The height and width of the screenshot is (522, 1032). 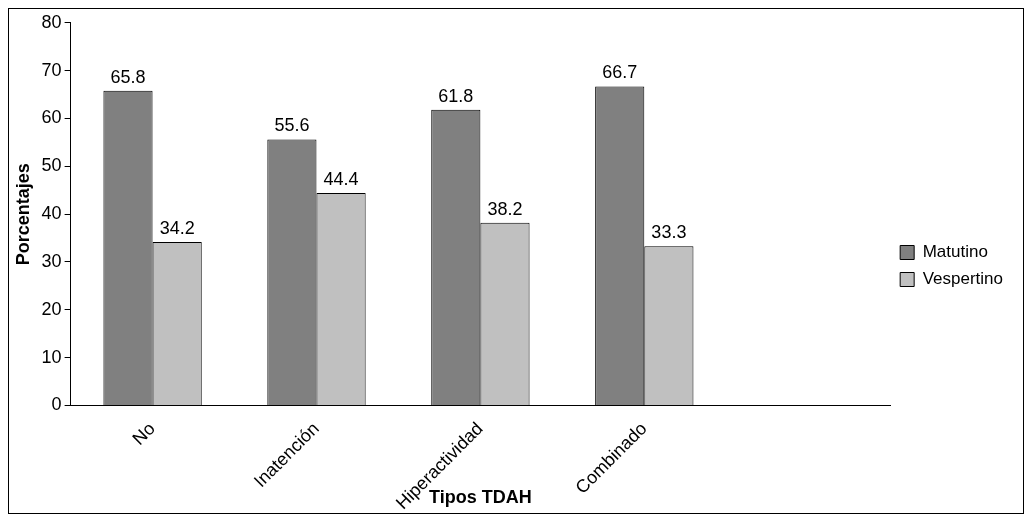 What do you see at coordinates (56, 404) in the screenshot?
I see `y-tick-label: 0` at bounding box center [56, 404].